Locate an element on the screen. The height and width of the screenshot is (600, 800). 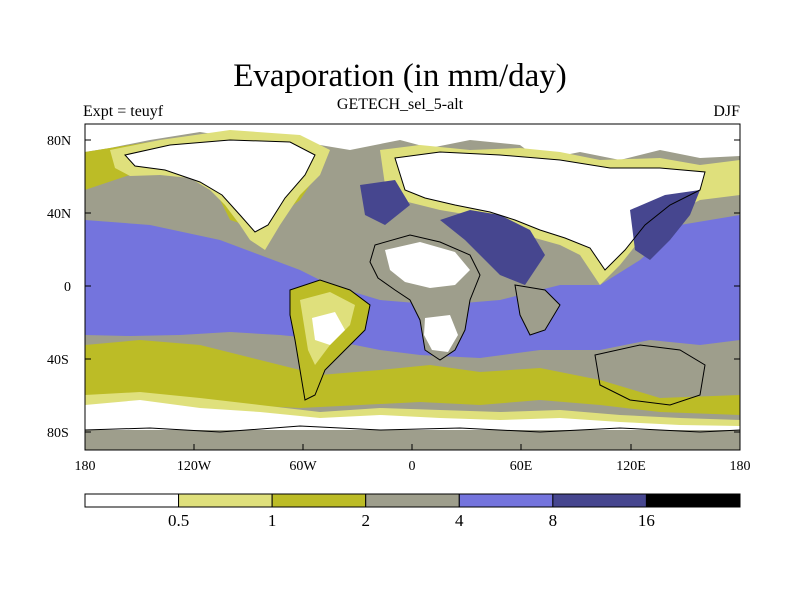
southern-yellow-band is located at coordinates (412, 377).